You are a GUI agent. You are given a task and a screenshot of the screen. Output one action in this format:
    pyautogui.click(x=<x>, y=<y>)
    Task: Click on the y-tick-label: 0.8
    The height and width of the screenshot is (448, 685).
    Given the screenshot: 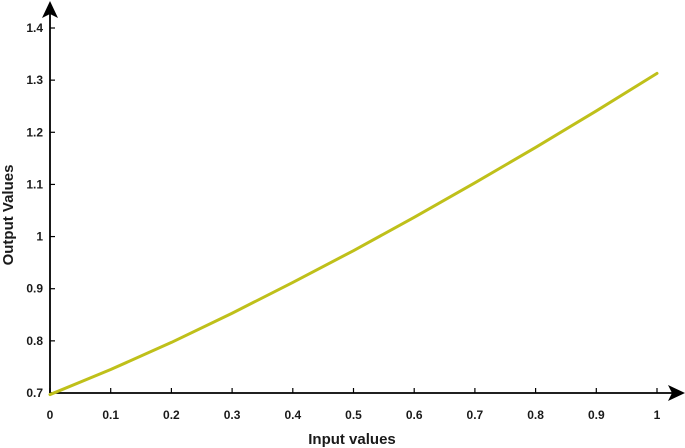 What is the action you would take?
    pyautogui.click(x=34, y=341)
    